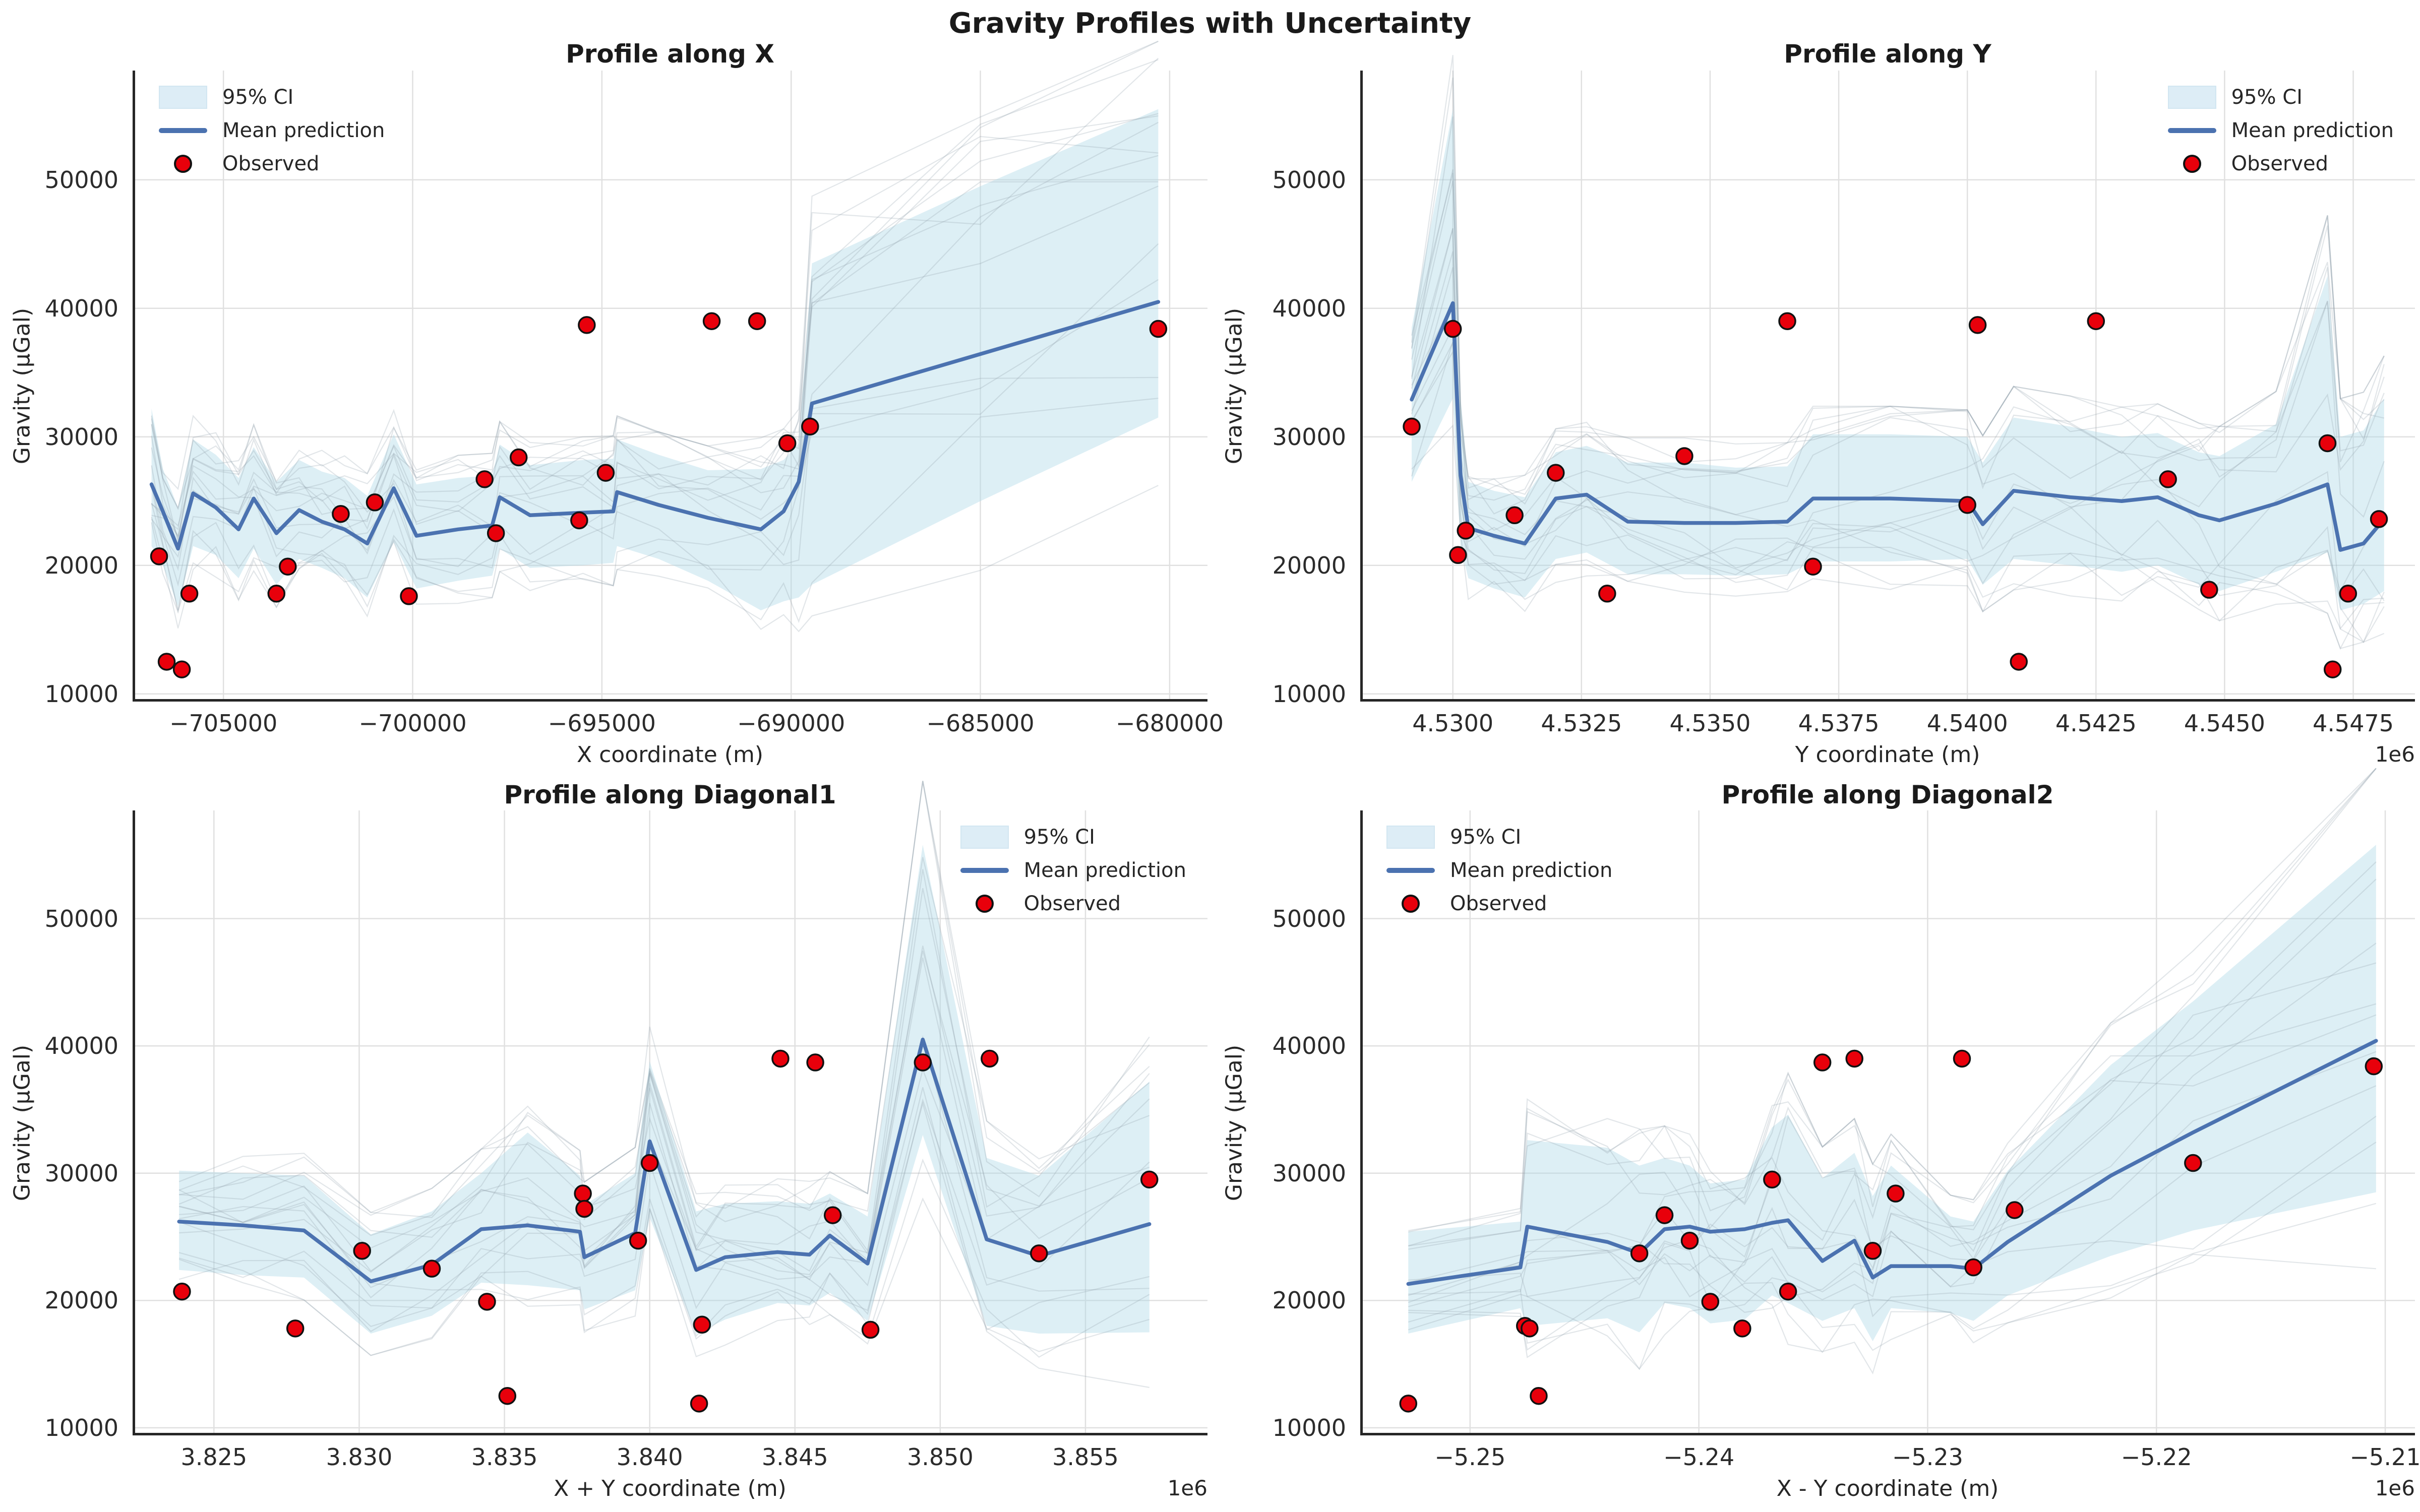 This screenshot has width=2420, height=1512. What do you see at coordinates (1187, 1488) in the screenshot?
I see `x-axis-offset-diagonal1: 1e6` at bounding box center [1187, 1488].